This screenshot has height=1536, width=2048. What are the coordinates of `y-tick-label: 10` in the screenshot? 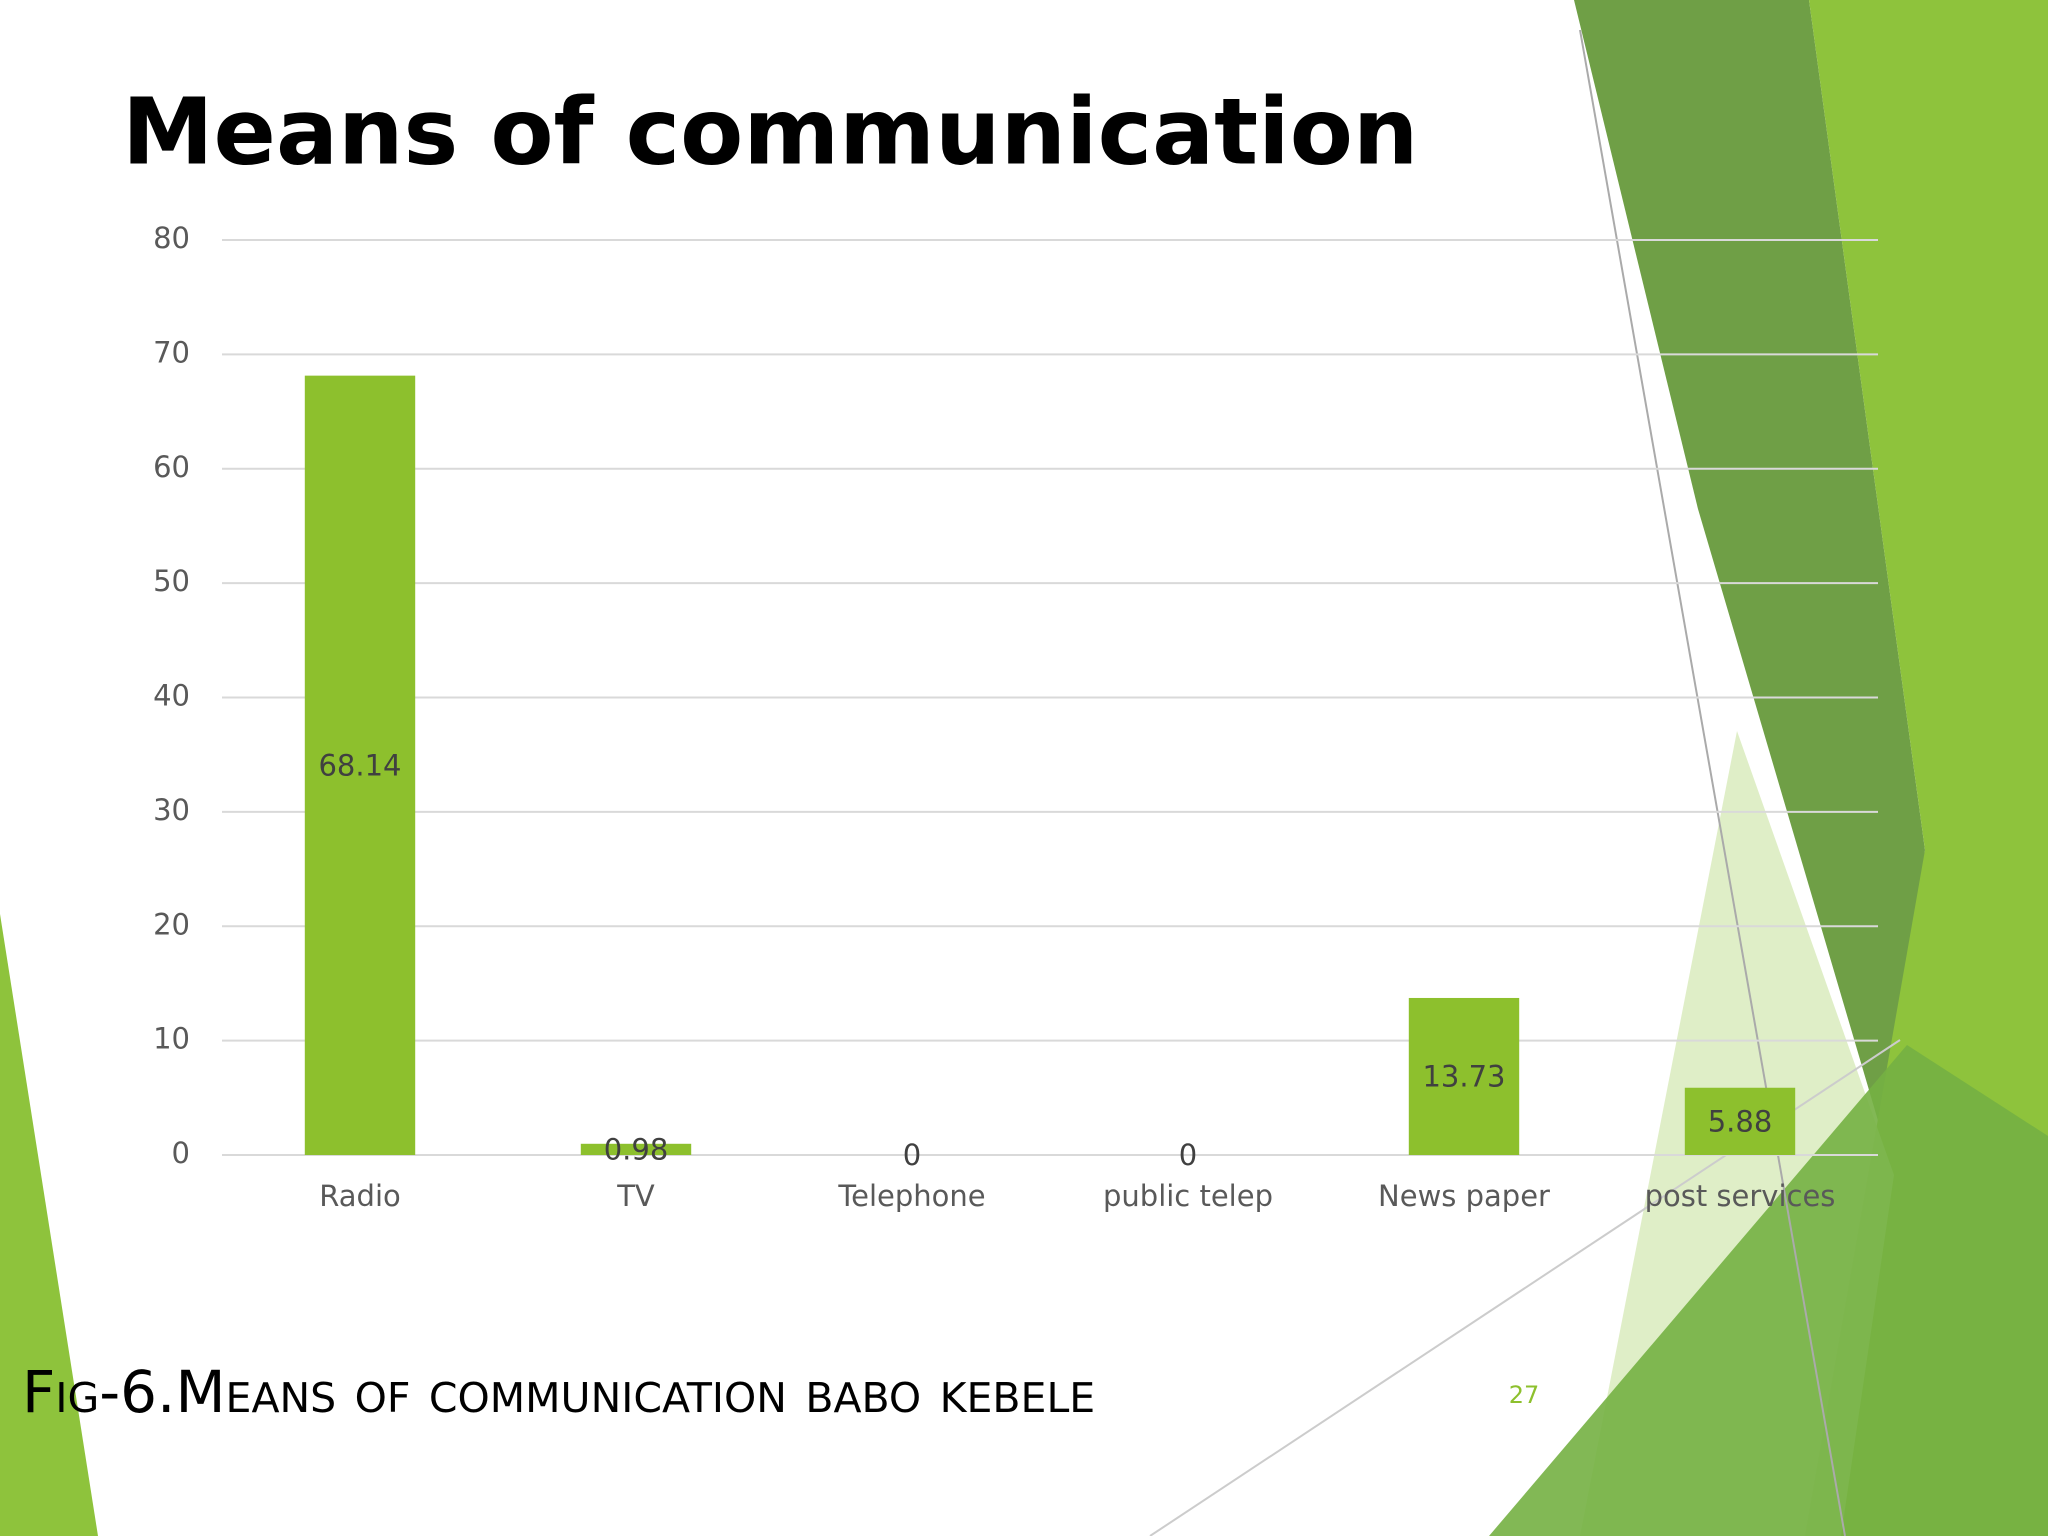 It's located at (171, 1039).